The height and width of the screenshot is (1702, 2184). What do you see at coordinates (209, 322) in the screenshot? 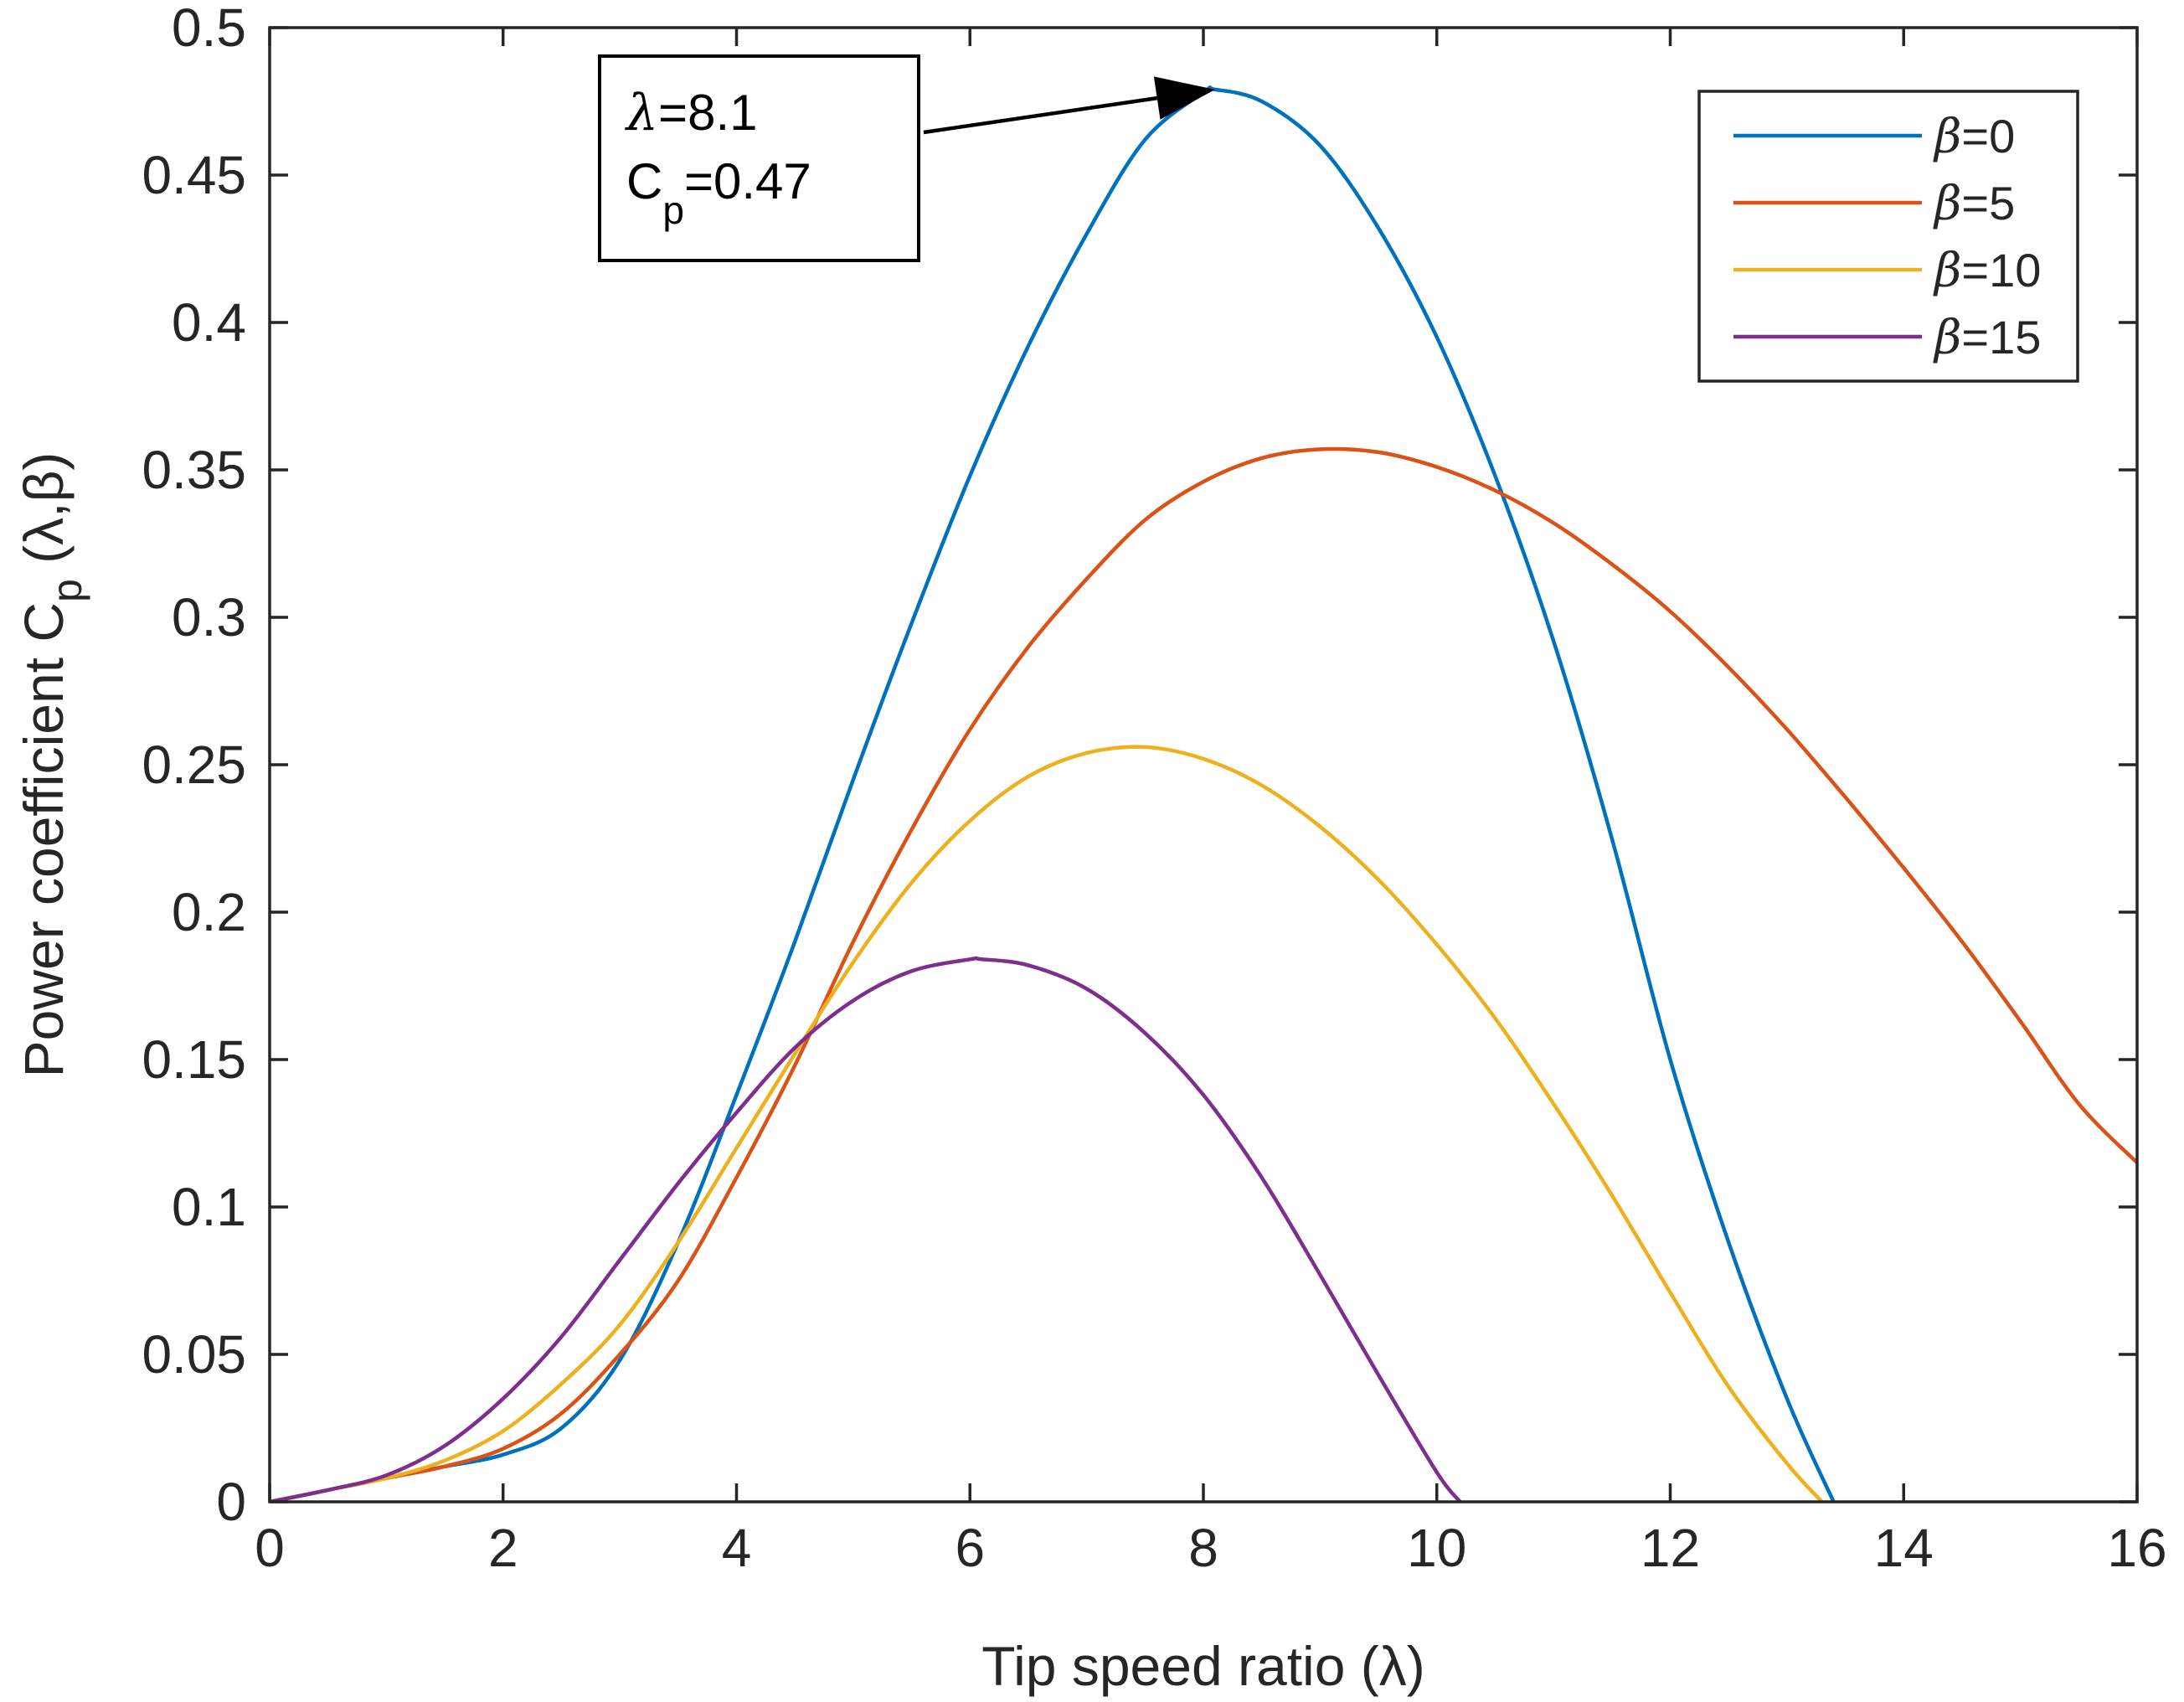
I see `y-tick-label: 0.4` at bounding box center [209, 322].